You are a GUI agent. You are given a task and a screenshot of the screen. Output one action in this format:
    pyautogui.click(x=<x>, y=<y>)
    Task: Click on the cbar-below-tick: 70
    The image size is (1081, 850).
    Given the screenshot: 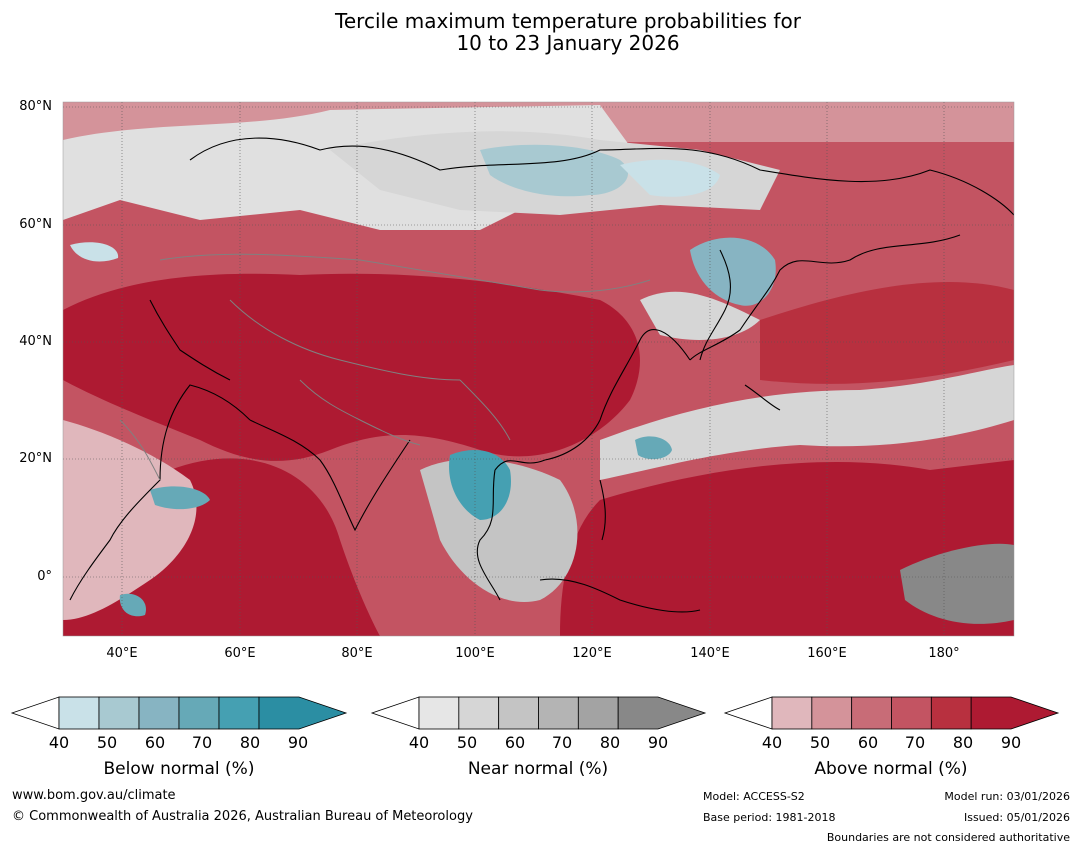 What is the action you would take?
    pyautogui.click(x=202, y=742)
    